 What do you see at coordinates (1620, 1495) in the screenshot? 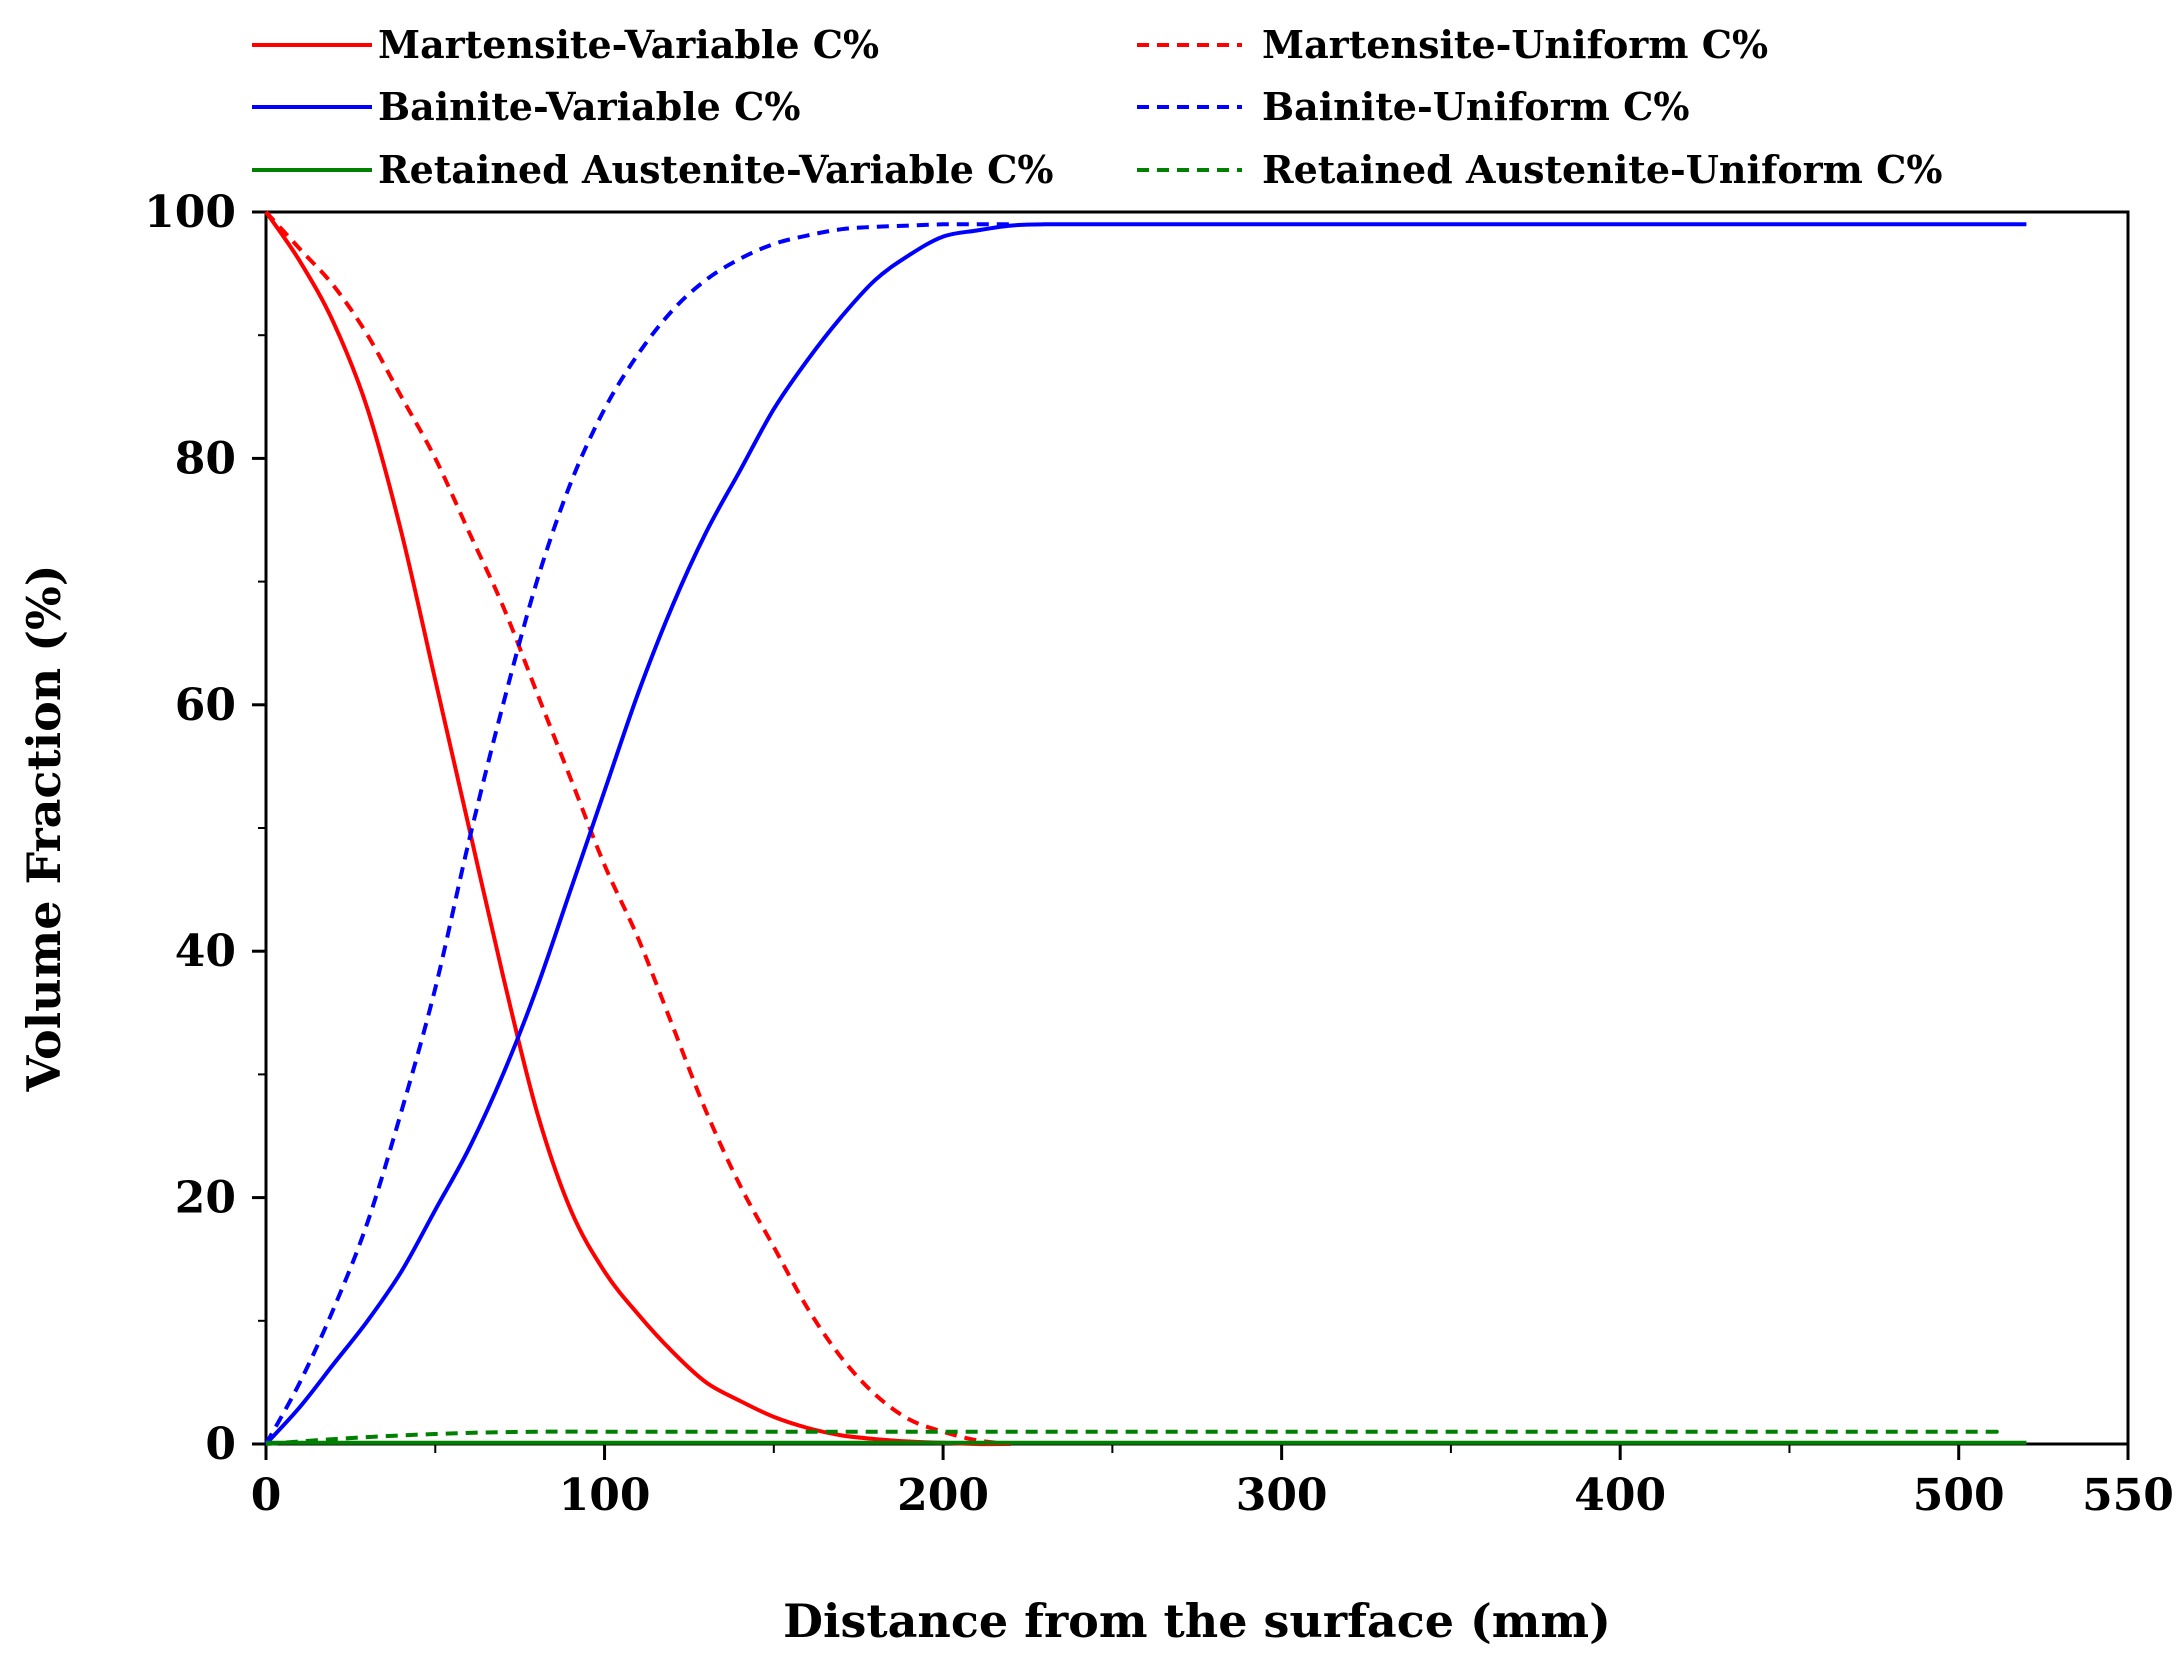
I see `x-tick-label: 400` at bounding box center [1620, 1495].